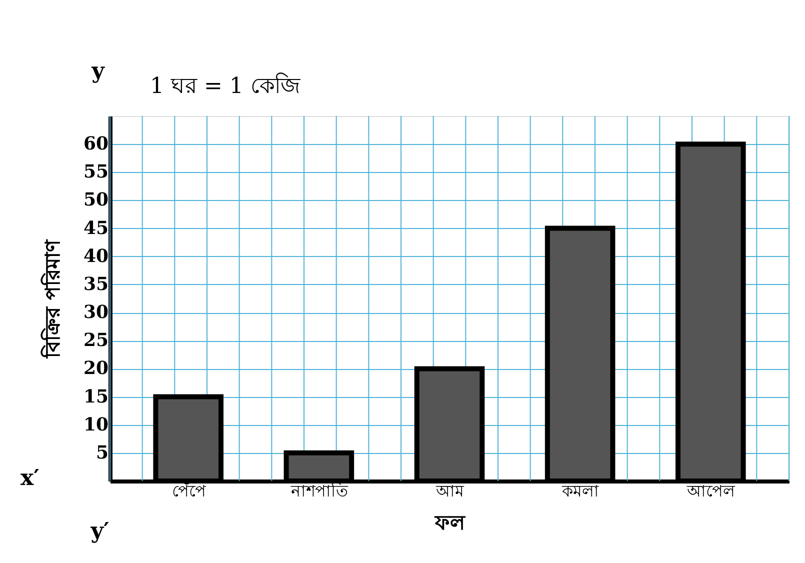  Describe the element at coordinates (225, 86) in the screenshot. I see `text: 1 ঘর = 1 কেজি` at that location.